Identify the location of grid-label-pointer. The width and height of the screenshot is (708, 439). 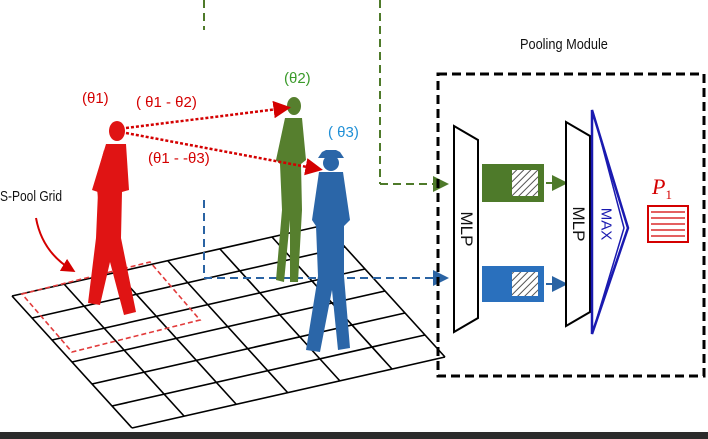
(55, 245).